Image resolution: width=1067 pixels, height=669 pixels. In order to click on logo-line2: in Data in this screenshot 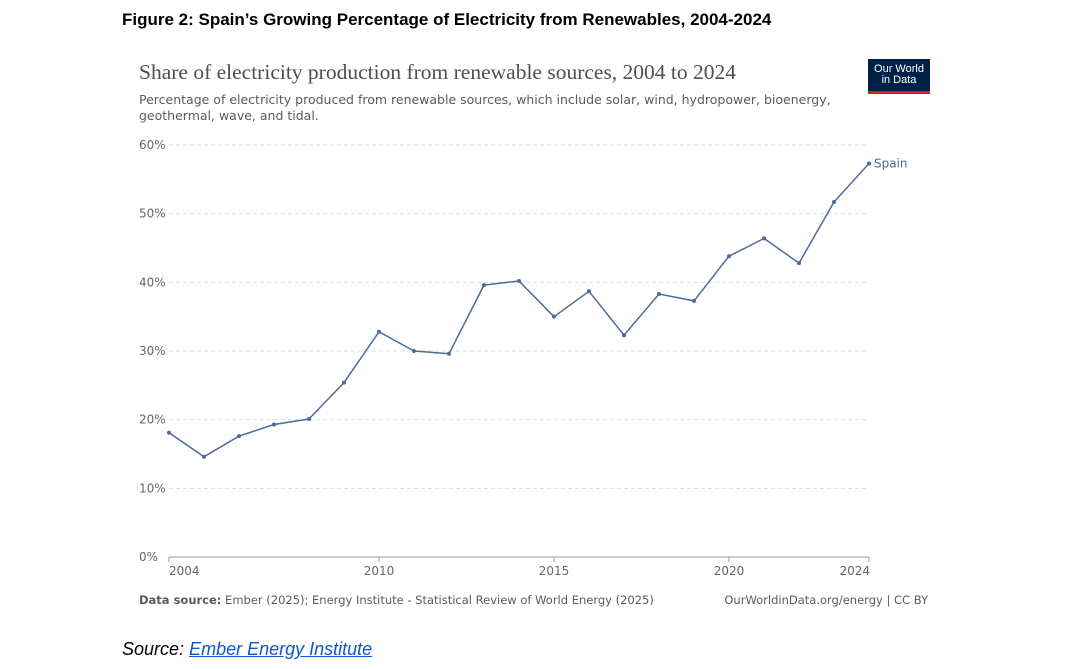, I will do `click(899, 80)`.